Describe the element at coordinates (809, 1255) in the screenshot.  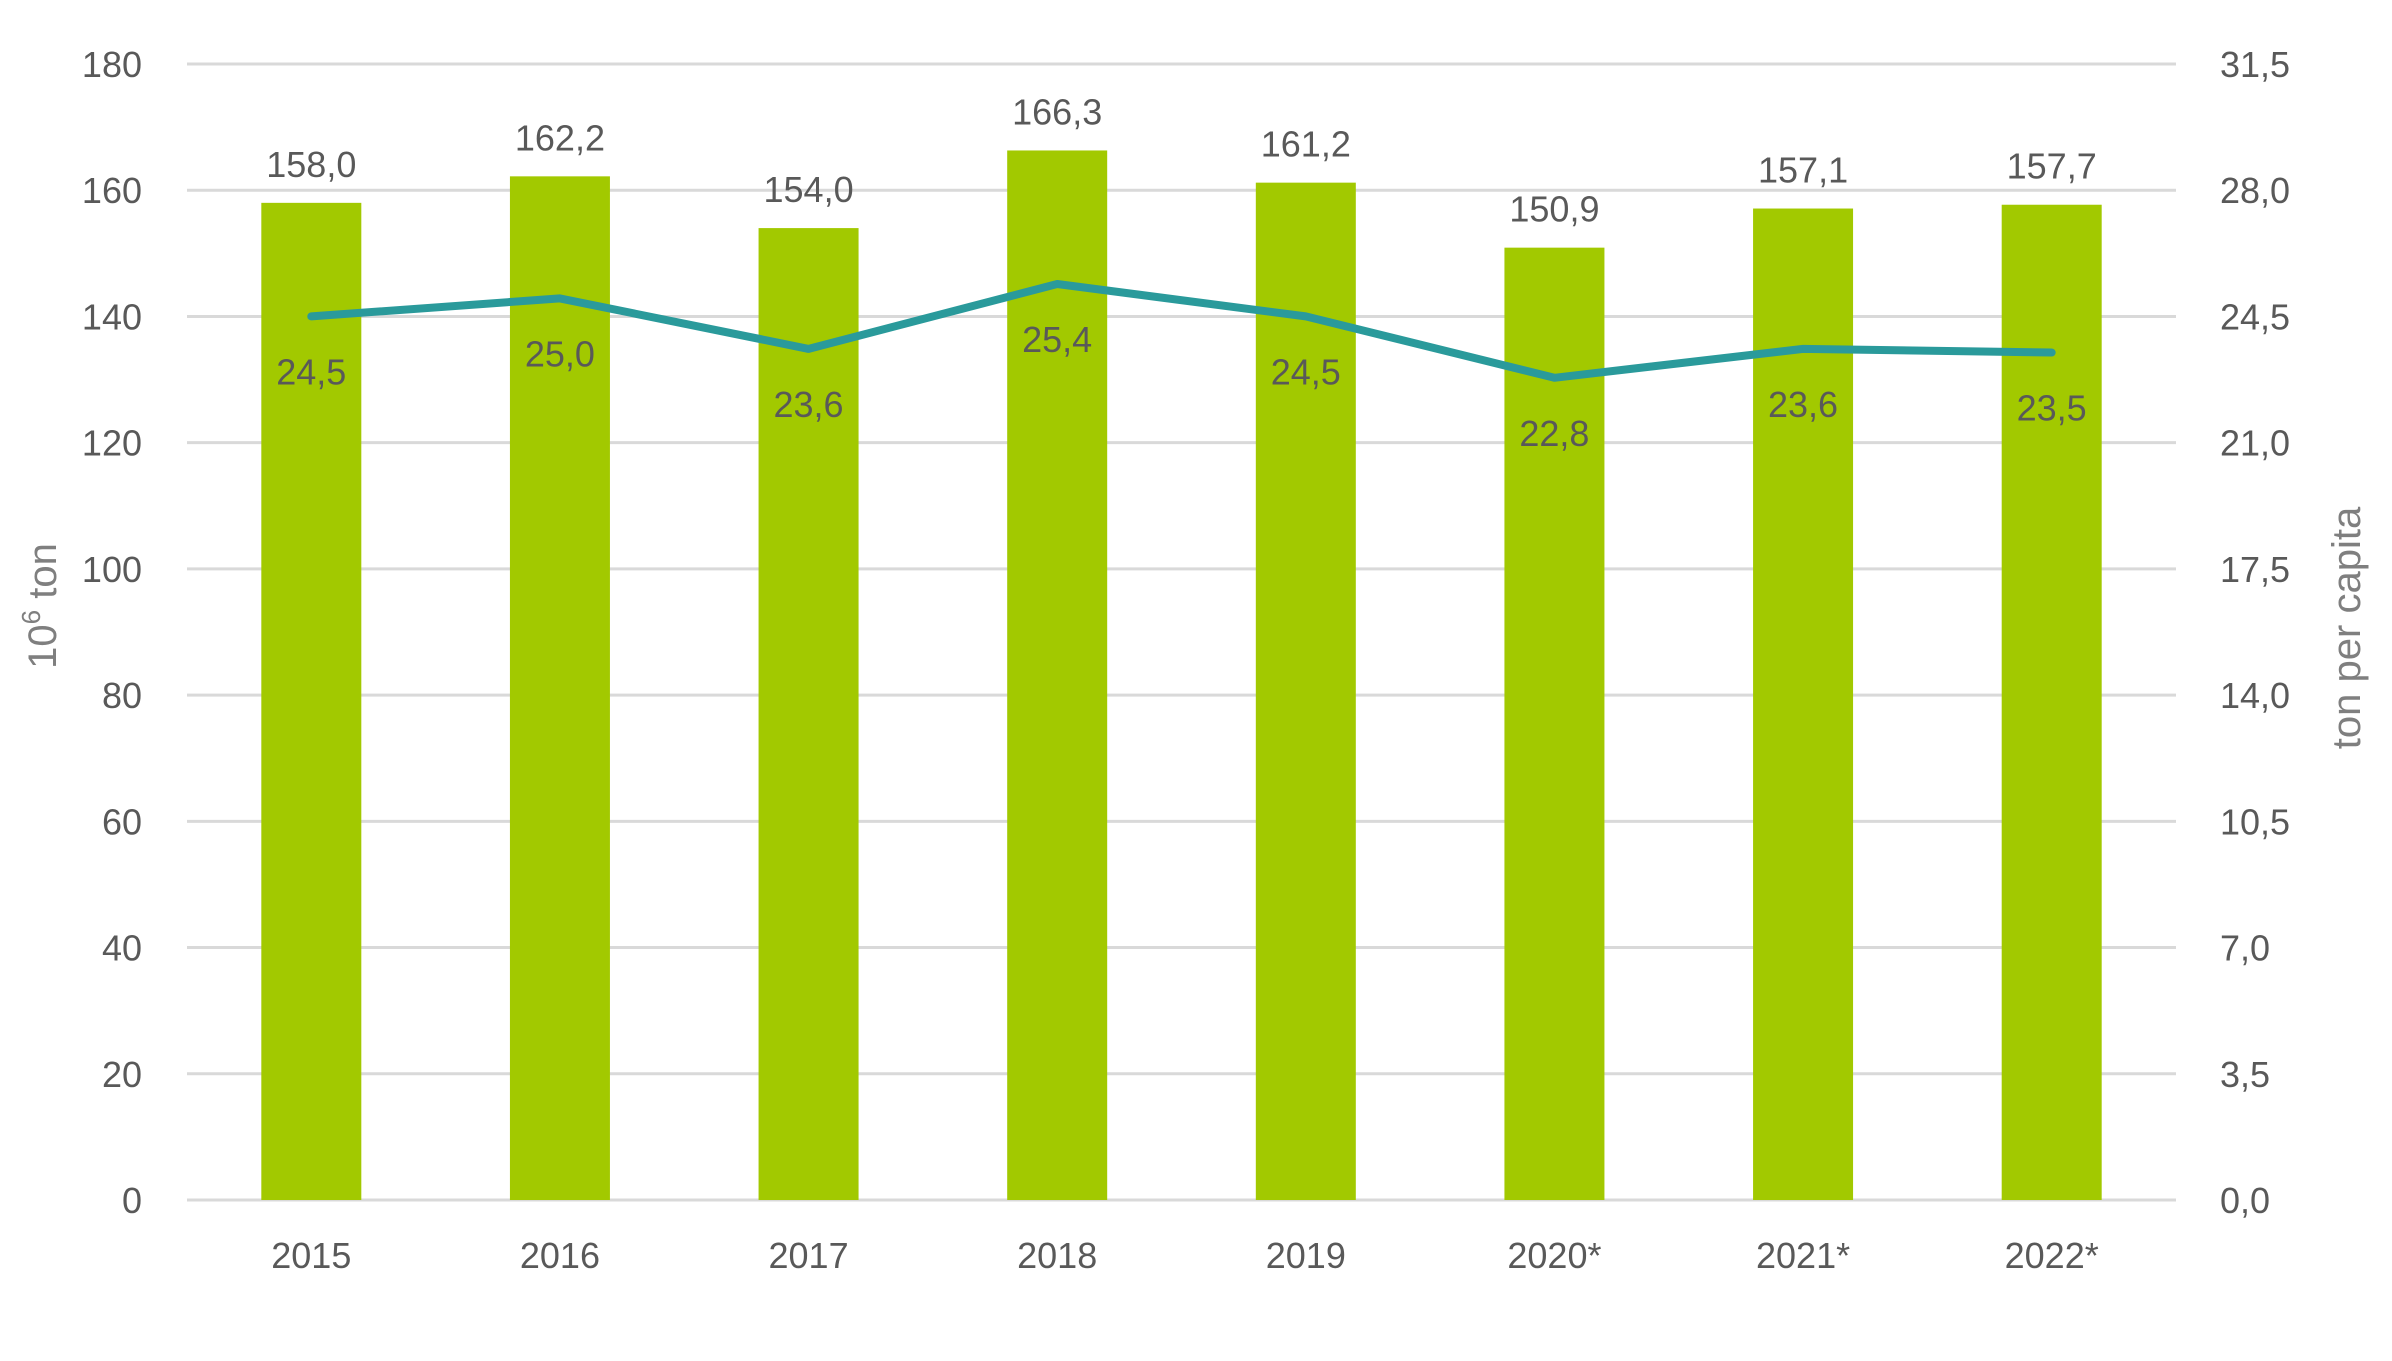
I see `x-tick-label: 2017` at that location.